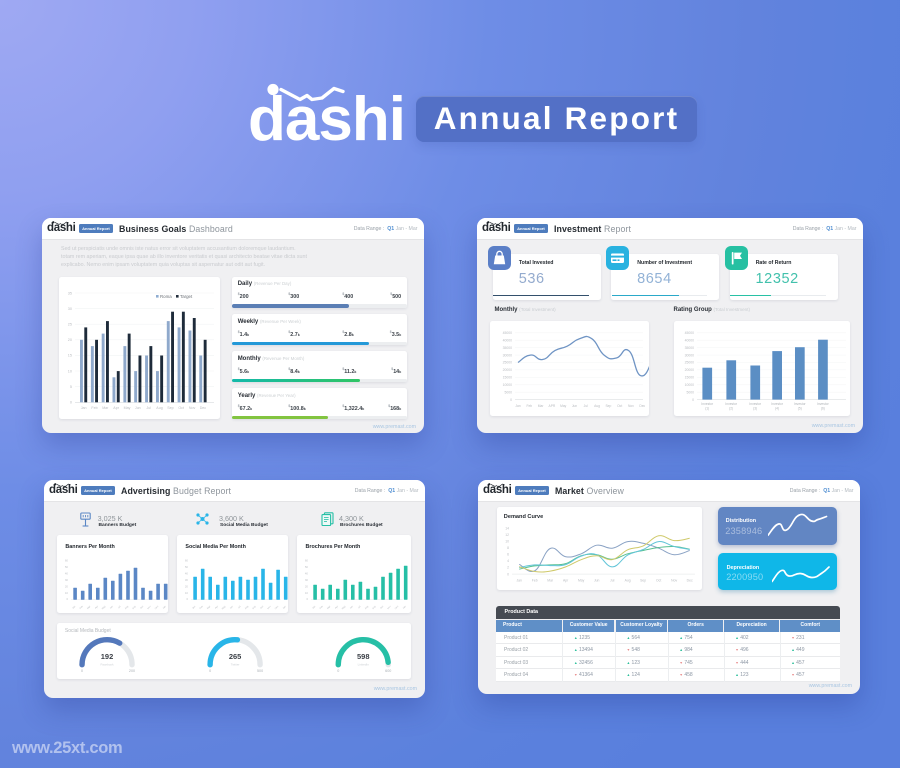  Describe the element at coordinates (508, 535) in the screenshot. I see `svg-text: 12` at that location.